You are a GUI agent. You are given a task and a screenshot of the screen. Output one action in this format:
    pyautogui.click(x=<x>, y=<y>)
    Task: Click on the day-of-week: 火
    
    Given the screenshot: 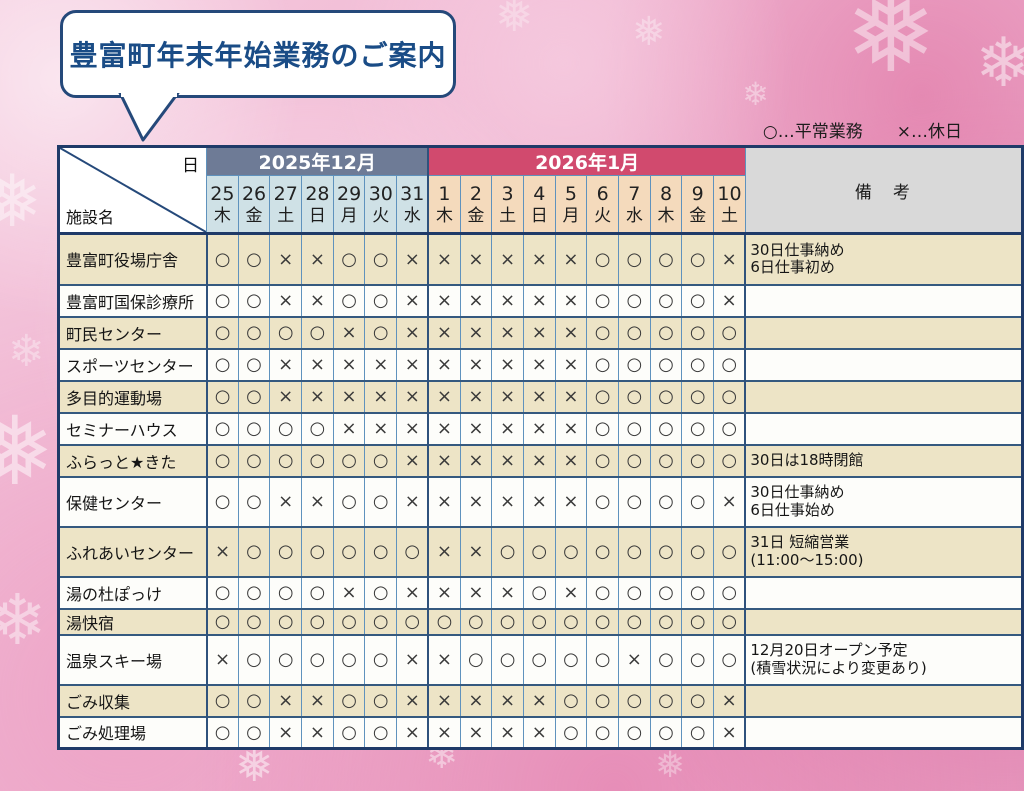 What is the action you would take?
    pyautogui.click(x=381, y=216)
    